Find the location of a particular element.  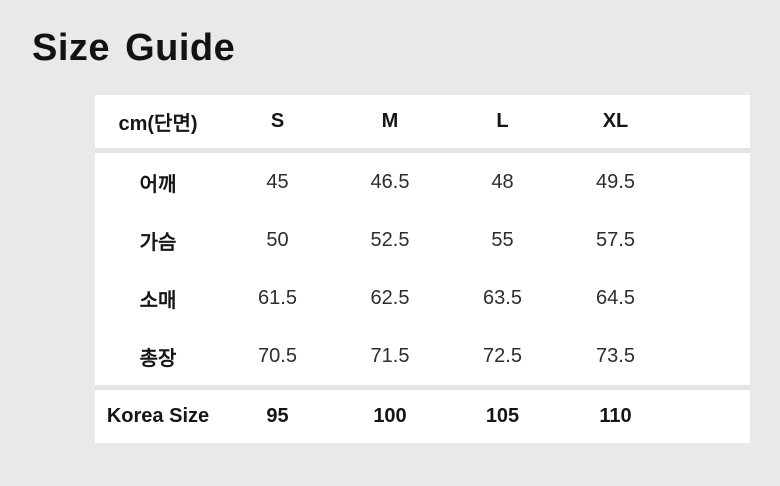

table-header-row: cm(단면) S M L XL is located at coordinates (422, 121).